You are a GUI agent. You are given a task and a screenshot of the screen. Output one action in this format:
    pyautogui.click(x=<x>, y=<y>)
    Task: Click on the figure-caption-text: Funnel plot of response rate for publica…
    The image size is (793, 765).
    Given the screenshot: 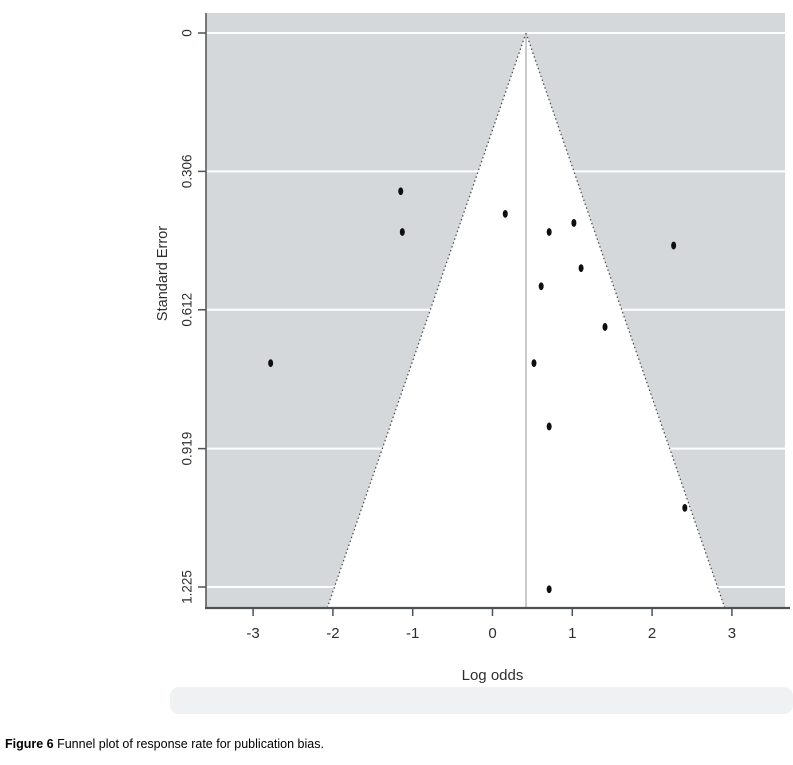 What is the action you would take?
    pyautogui.click(x=188, y=744)
    